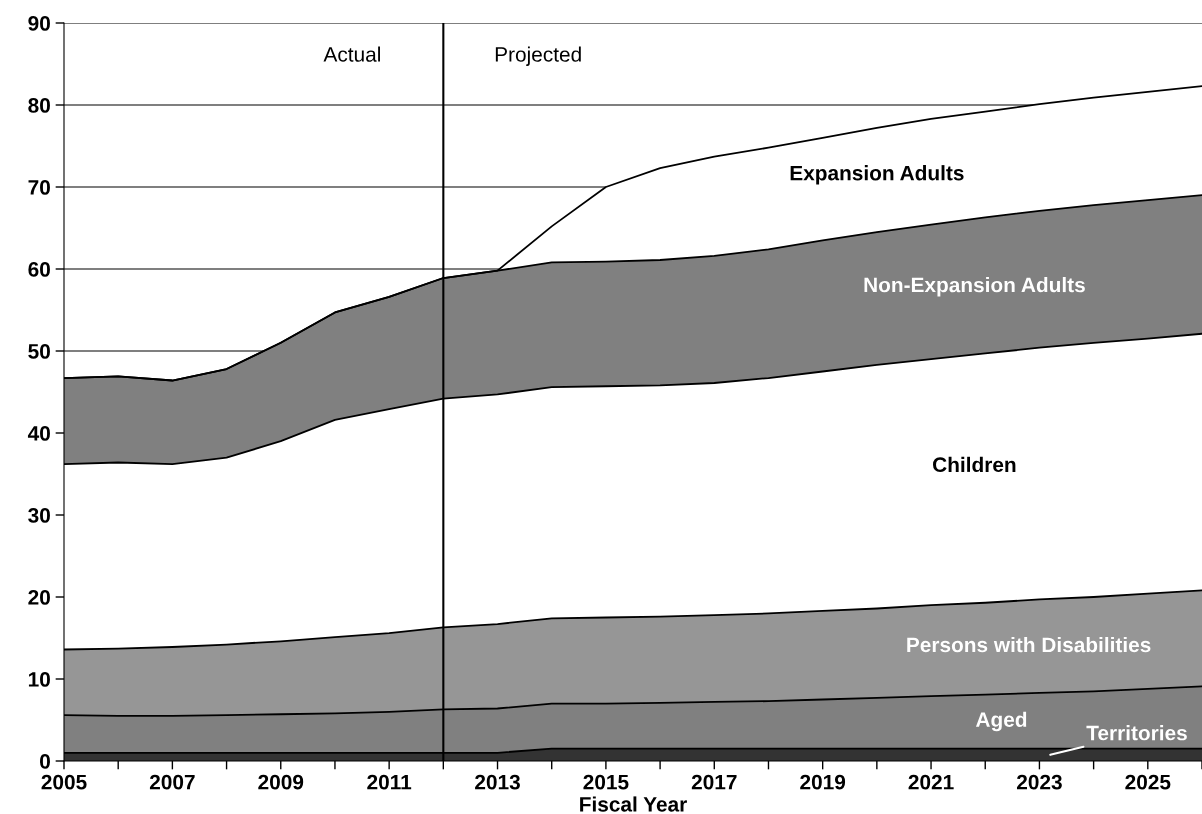 The image size is (1202, 814). I want to click on annotation: Actual, so click(351, 54).